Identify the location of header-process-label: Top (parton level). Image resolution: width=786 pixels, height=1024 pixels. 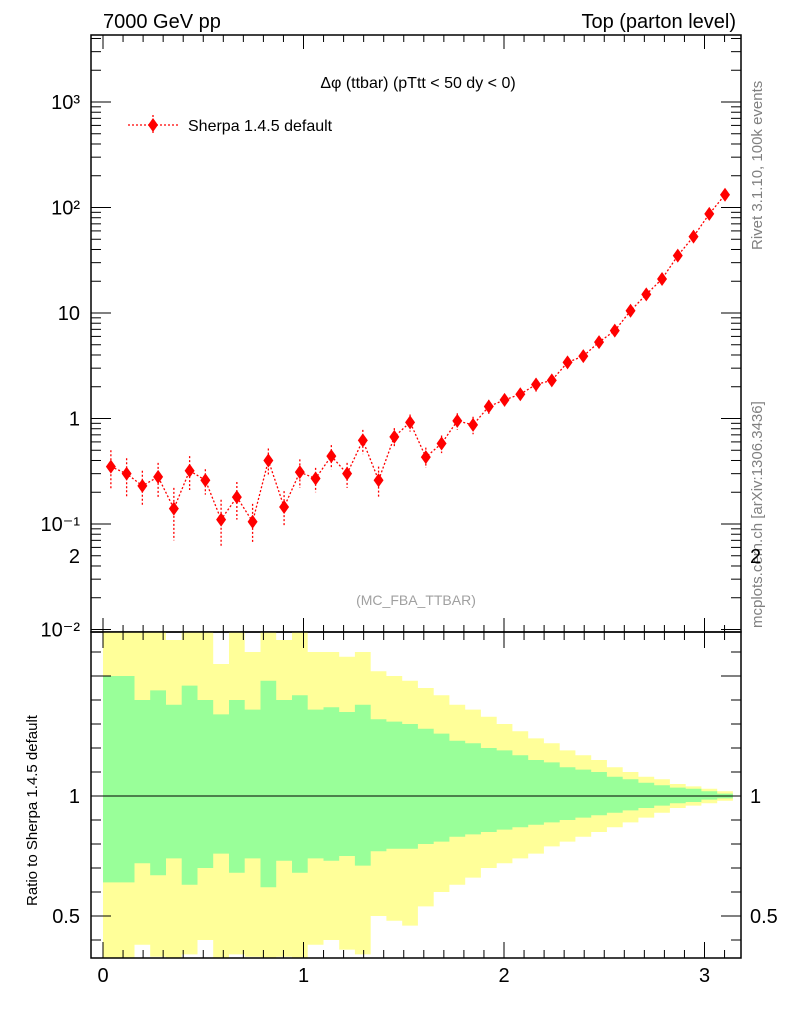
(658, 22).